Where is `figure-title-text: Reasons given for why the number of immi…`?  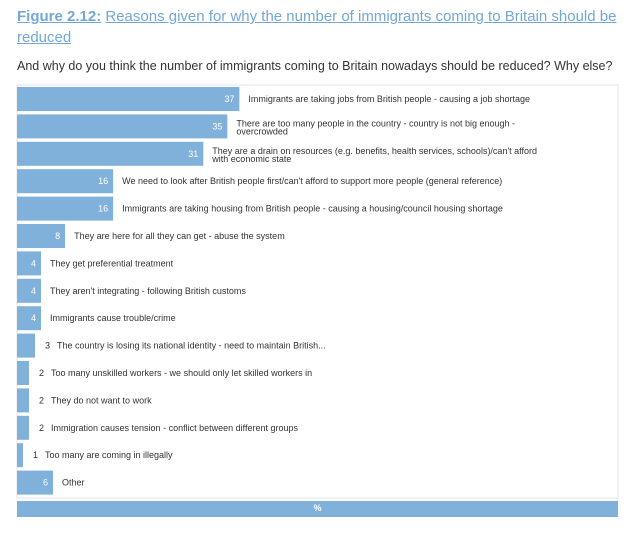
figure-title-text: Reasons given for why the number of immi… is located at coordinates (317, 27).